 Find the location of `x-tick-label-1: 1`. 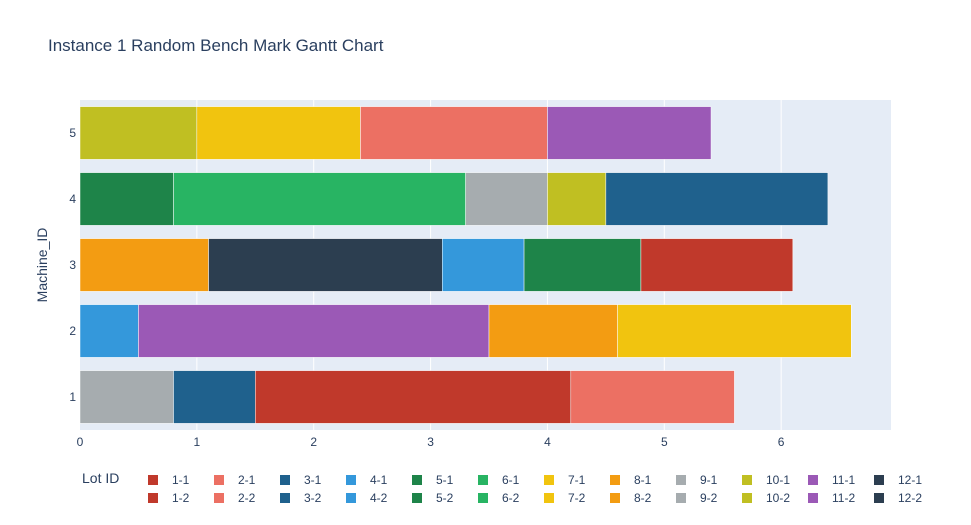

x-tick-label-1: 1 is located at coordinates (197, 442).